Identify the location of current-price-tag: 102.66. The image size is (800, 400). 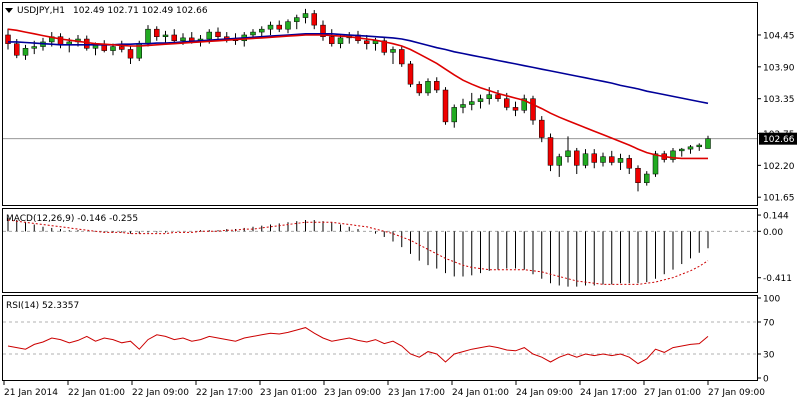
(778, 138).